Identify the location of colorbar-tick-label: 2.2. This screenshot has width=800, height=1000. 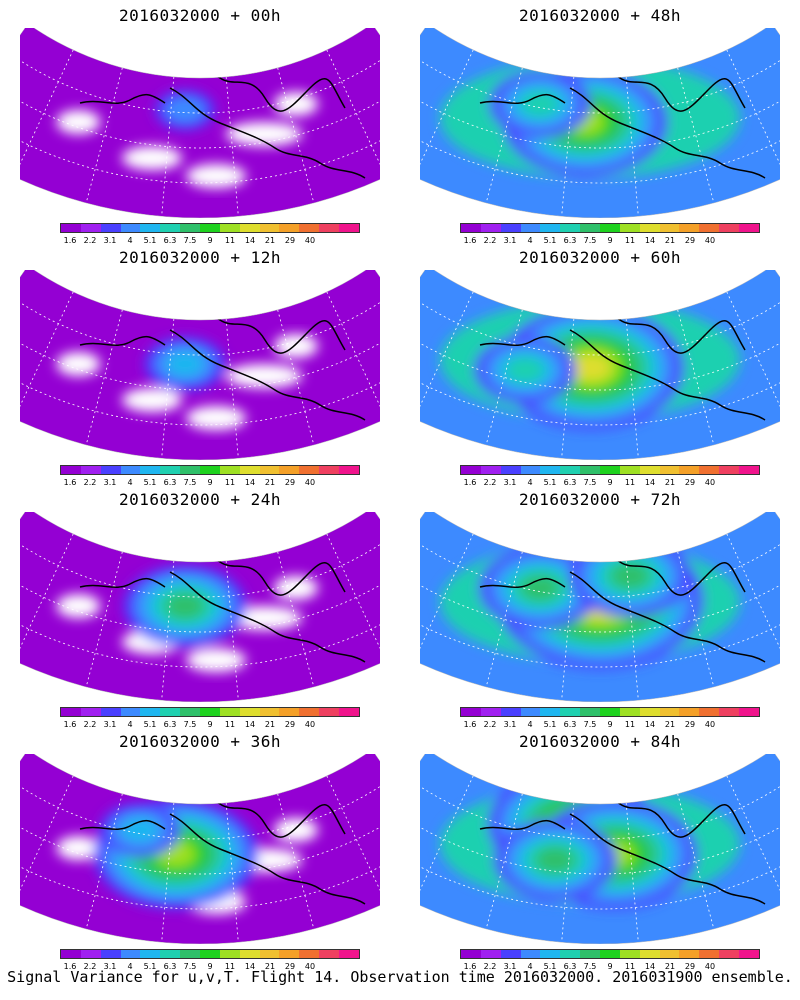
(90, 966).